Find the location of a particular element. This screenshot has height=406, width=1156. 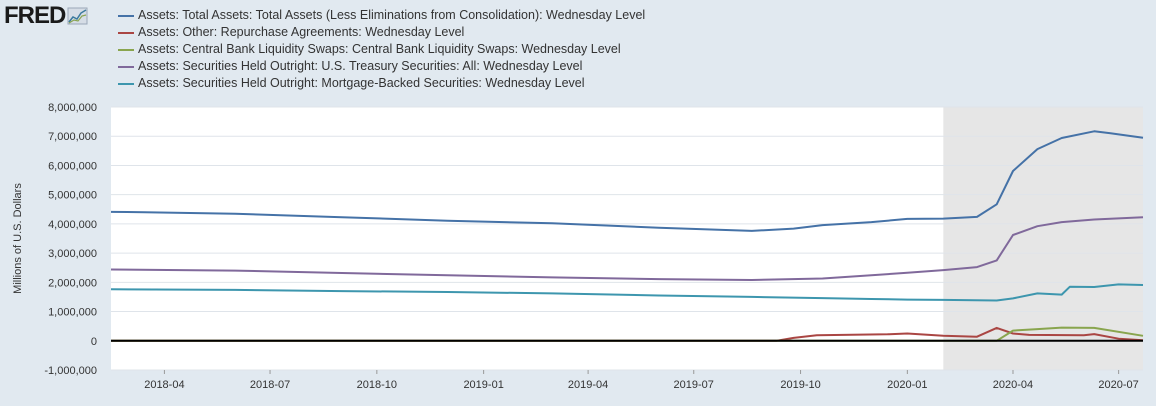

x-tick-label: 2018-04 is located at coordinates (164, 385).